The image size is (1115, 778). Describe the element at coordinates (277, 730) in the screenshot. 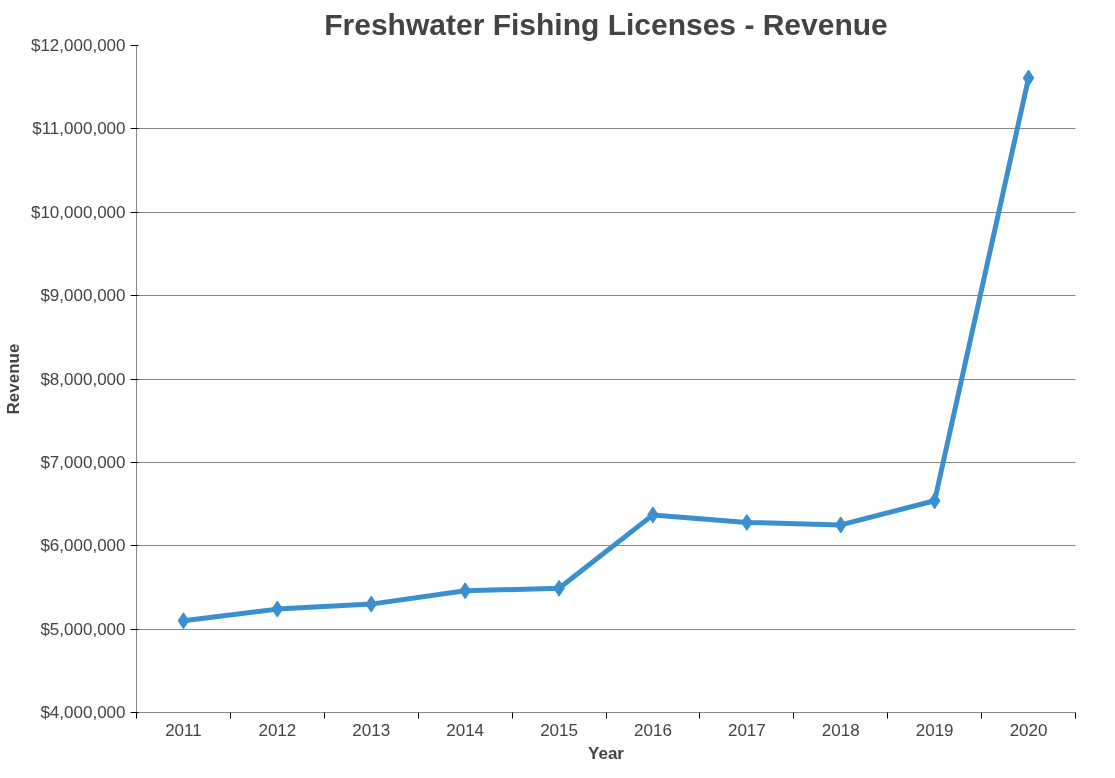

I see `x-tick-label: 2012` at that location.